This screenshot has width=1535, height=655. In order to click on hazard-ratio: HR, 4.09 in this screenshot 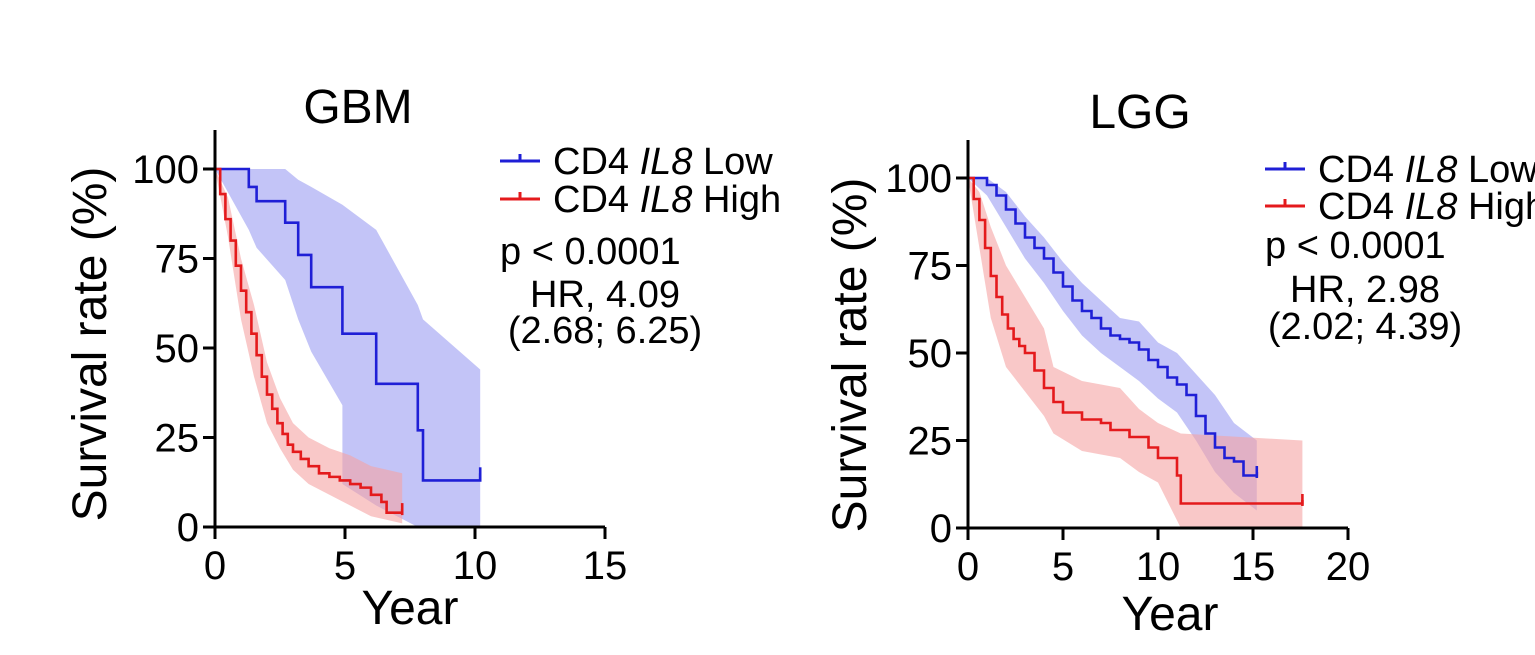, I will do `click(605, 295)`.